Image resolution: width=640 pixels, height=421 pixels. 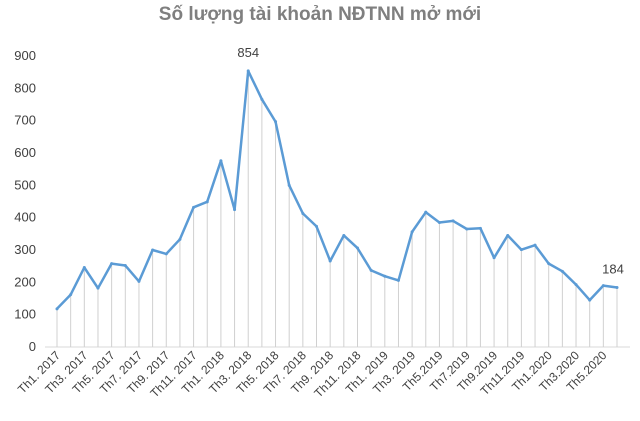 I want to click on y-tick-label: 400, so click(x=25, y=217).